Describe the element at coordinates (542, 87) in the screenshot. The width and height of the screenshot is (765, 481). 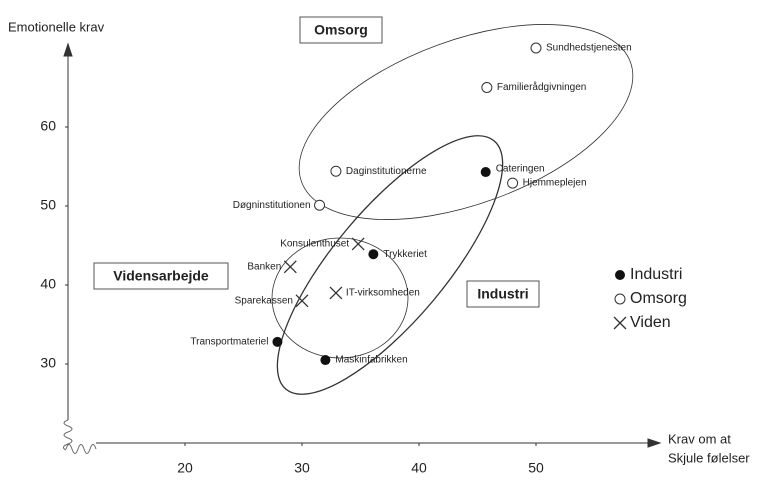
I see `point-label: Familierådgivningen` at that location.